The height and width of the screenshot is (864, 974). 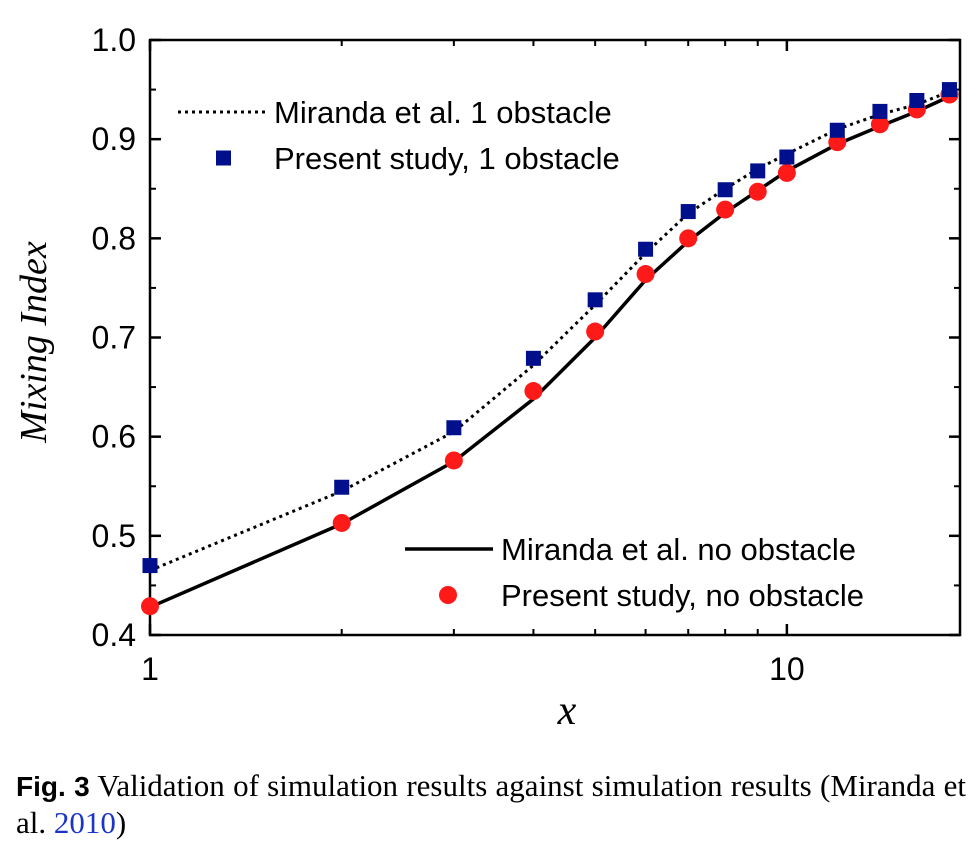 I want to click on caption-close: ), so click(x=121, y=822).